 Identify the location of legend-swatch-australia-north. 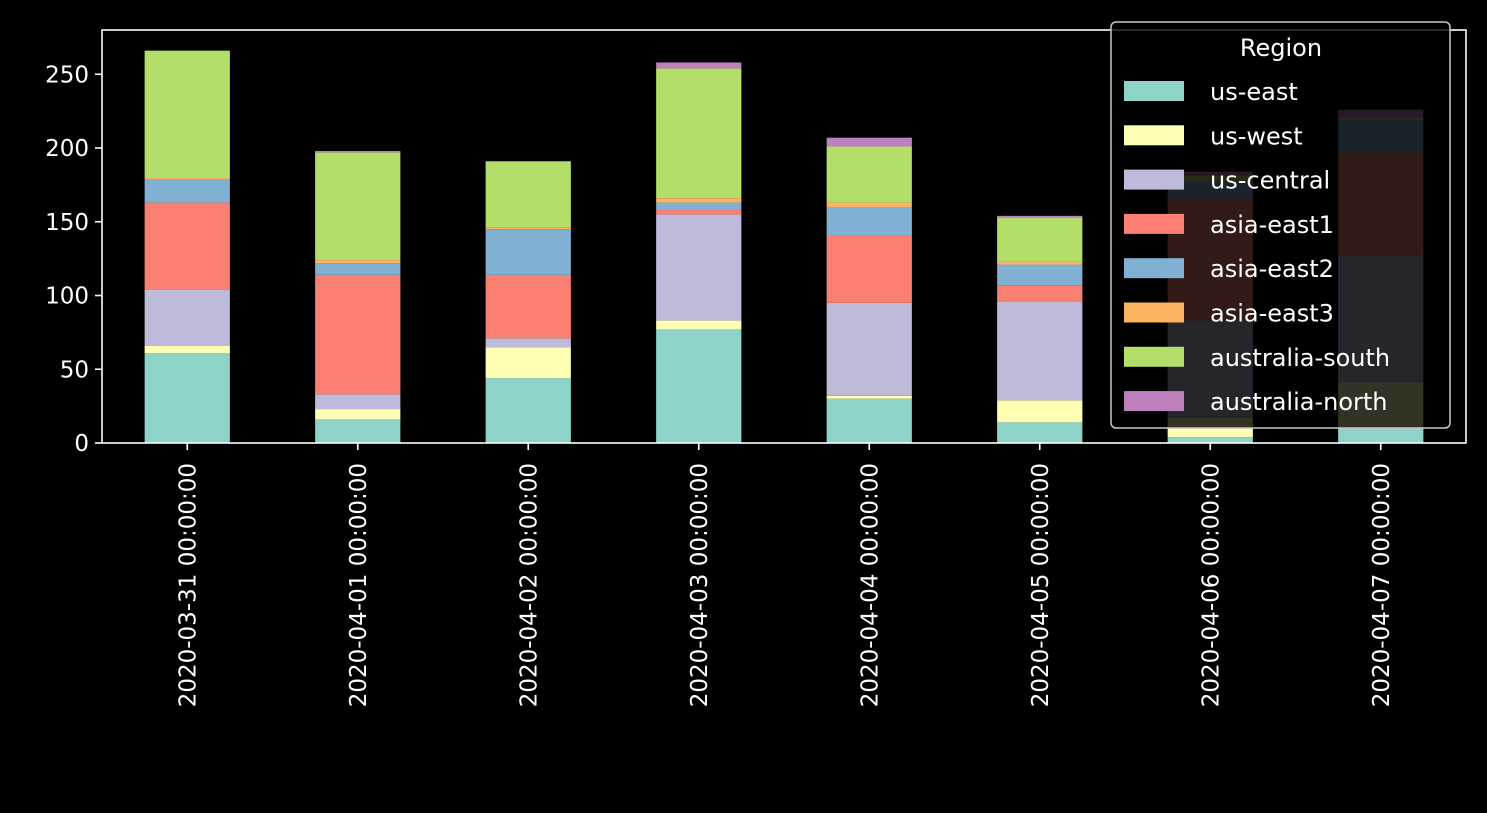
(1154, 401).